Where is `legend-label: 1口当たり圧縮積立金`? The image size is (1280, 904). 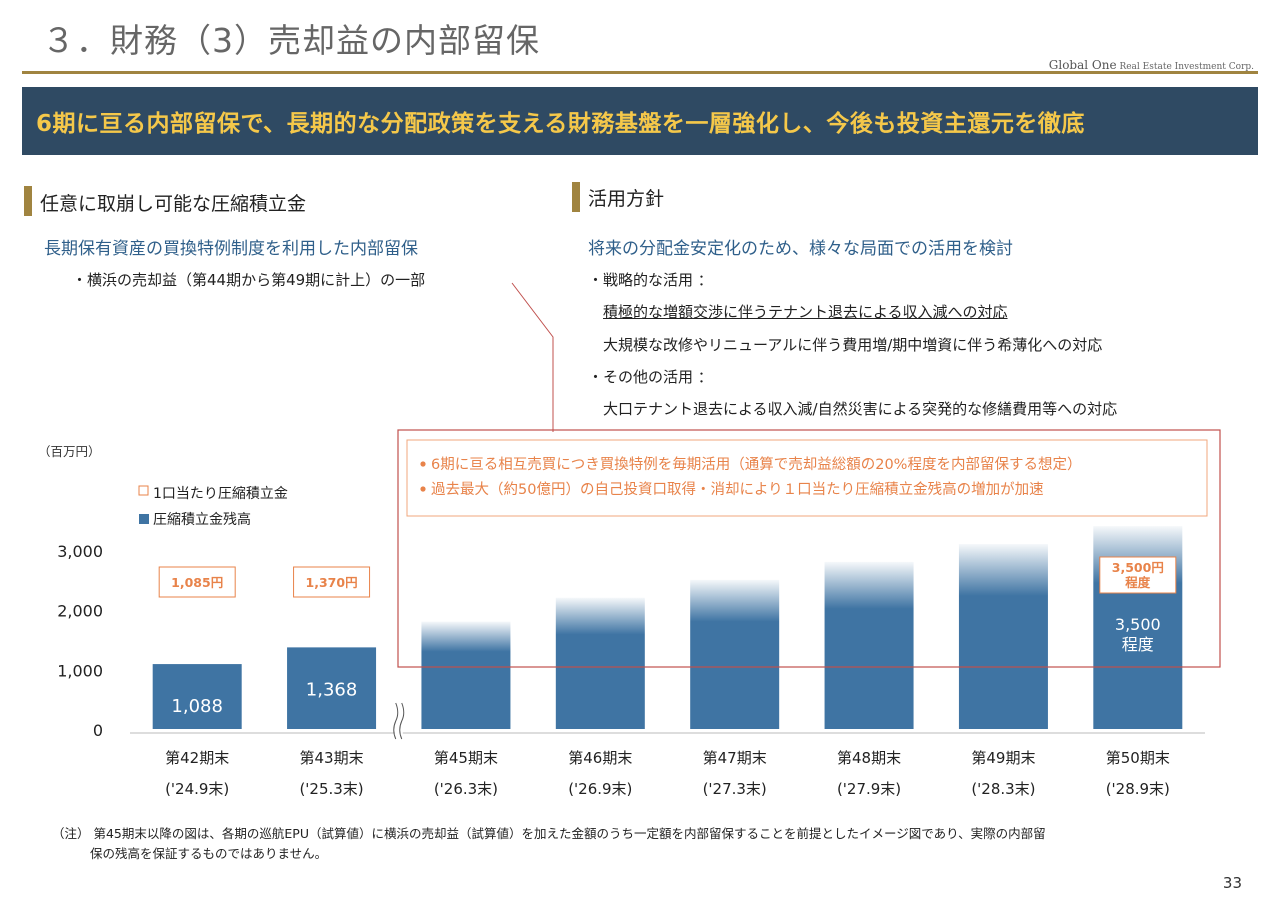 legend-label: 1口当たり圧縮積立金 is located at coordinates (220, 494).